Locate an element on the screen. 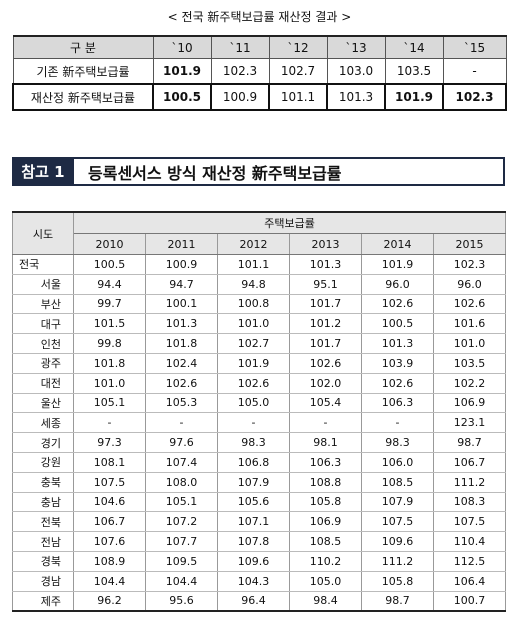  row: 서울 94.4 94.7 94.8 95.1 96.0 96.0 is located at coordinates (259, 284).